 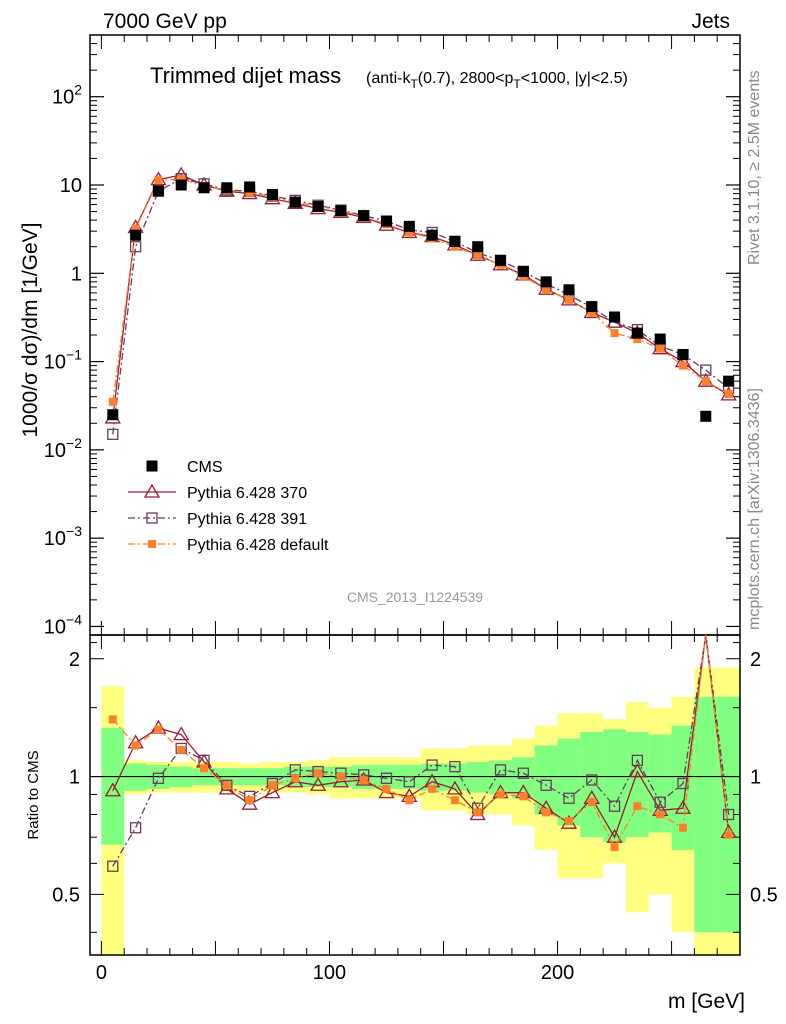 I want to click on header-collision: 7000 GeV pp, so click(x=165, y=21).